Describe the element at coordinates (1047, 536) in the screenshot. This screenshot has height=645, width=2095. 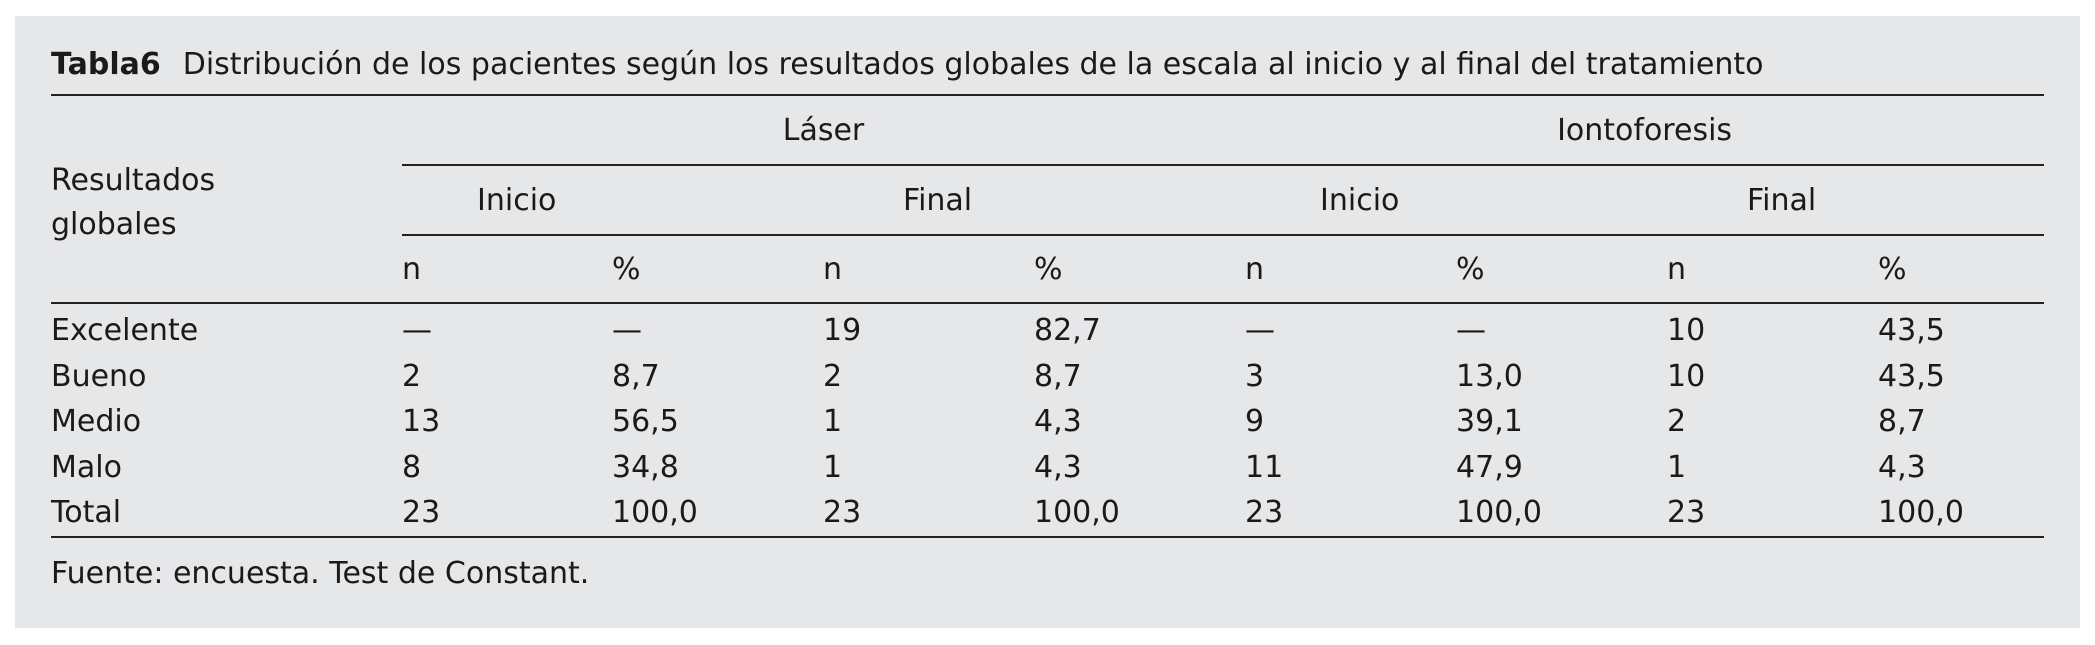
I see `bottom-rule` at that location.